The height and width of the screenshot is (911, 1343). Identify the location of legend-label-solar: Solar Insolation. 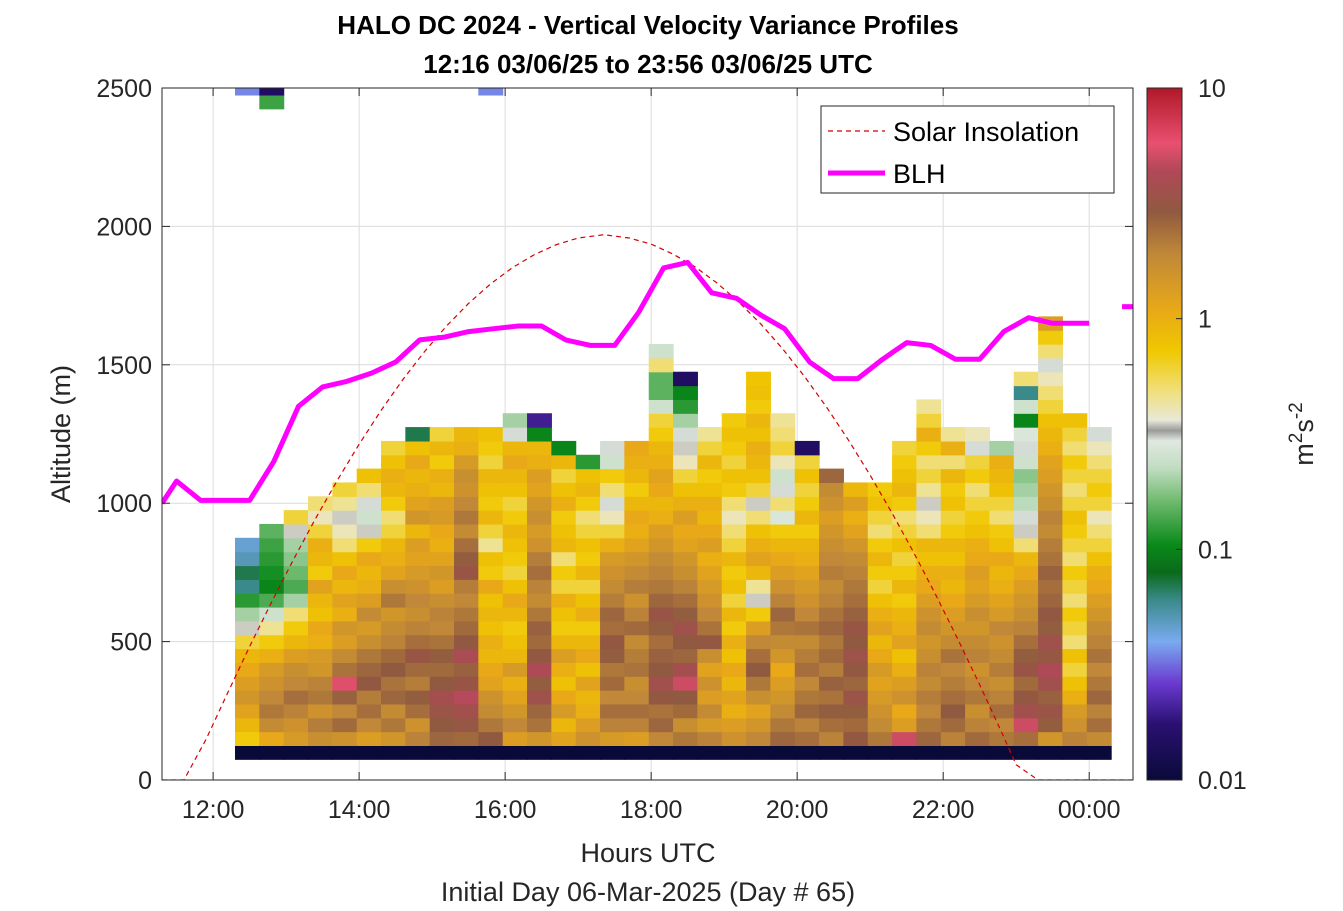
(986, 132).